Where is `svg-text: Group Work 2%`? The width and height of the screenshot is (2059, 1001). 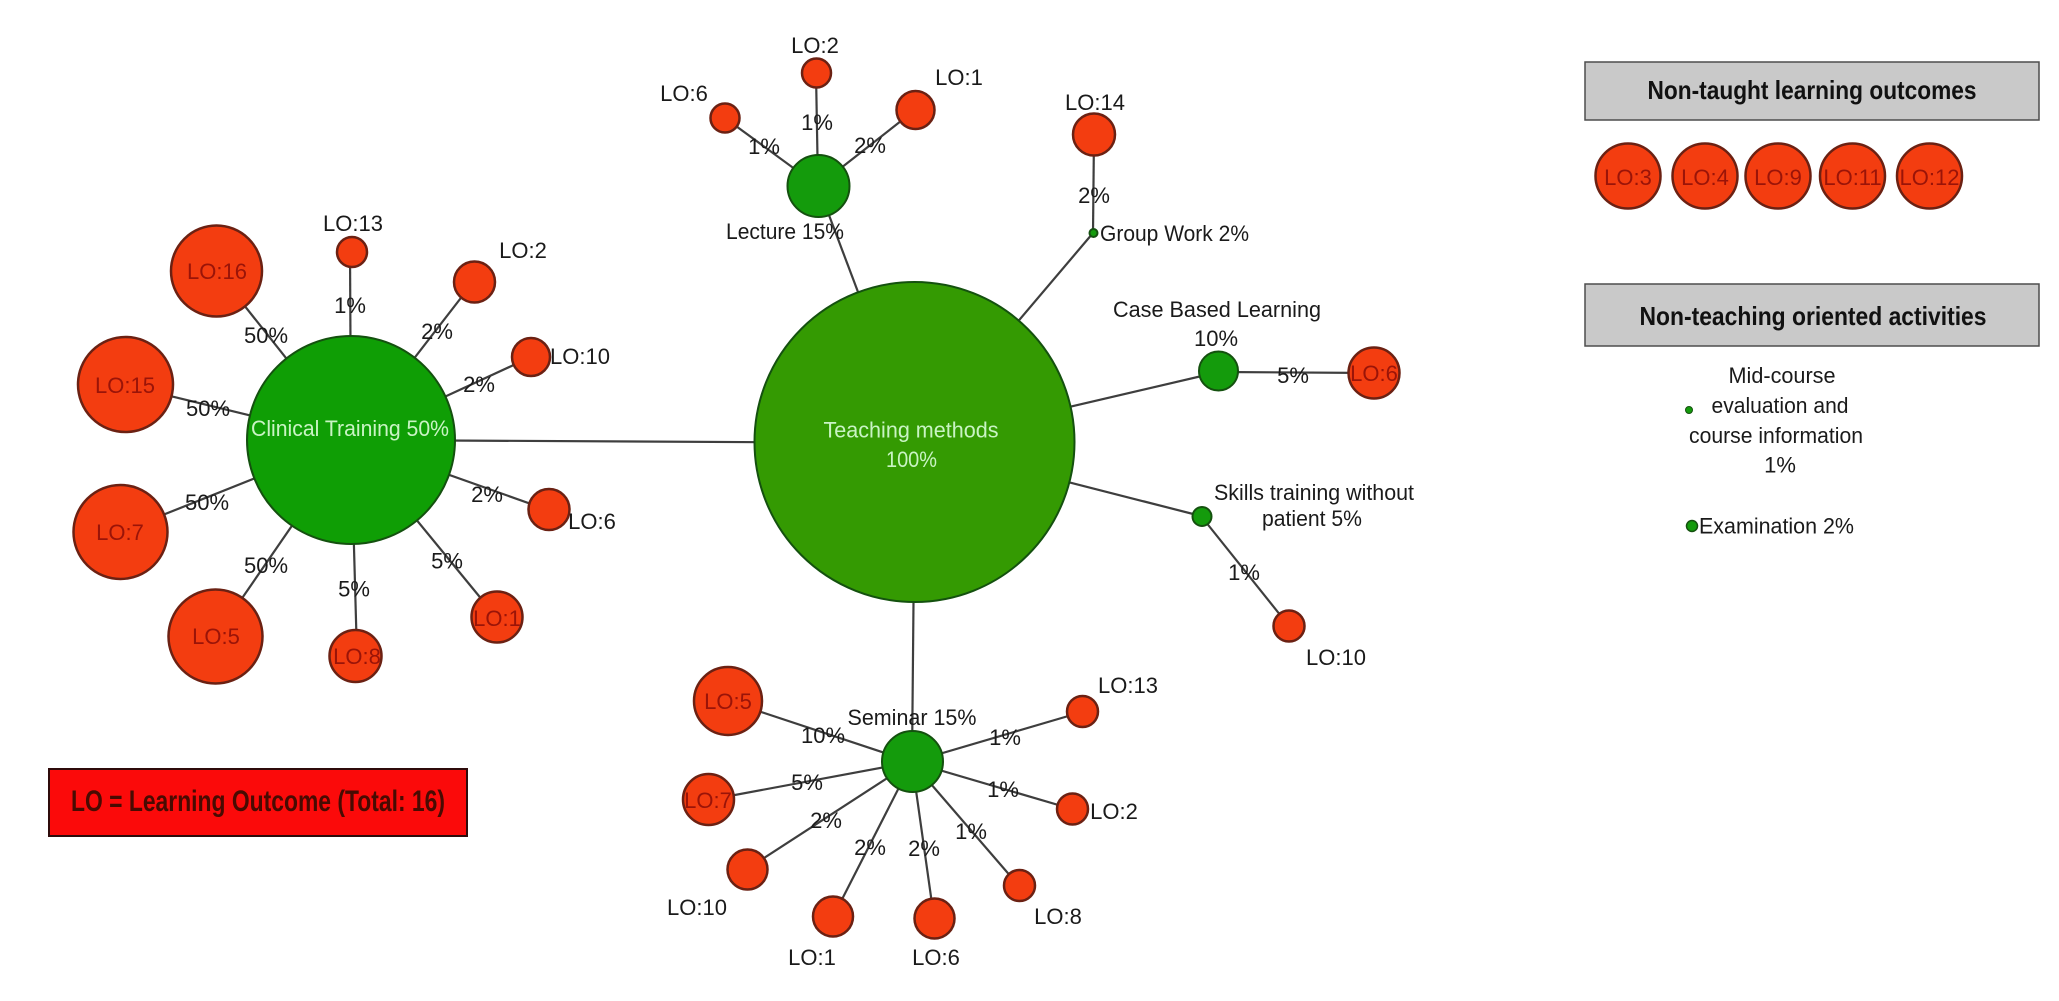 svg-text: Group Work 2% is located at coordinates (1174, 233).